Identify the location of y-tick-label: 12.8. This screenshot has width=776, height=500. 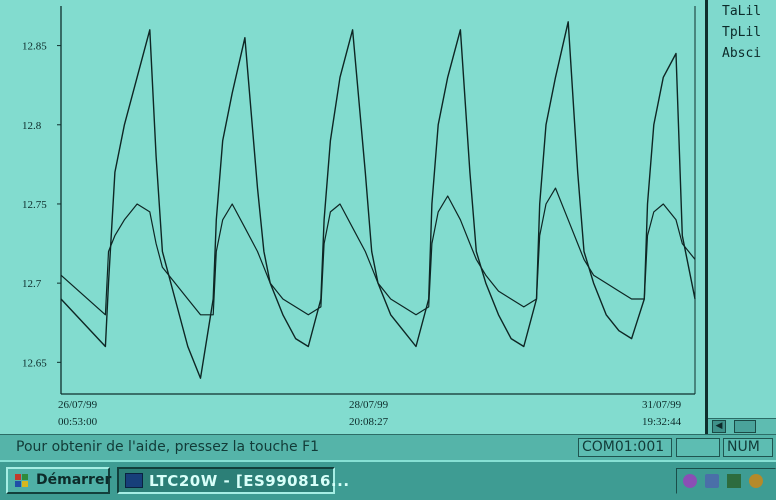
(32, 126).